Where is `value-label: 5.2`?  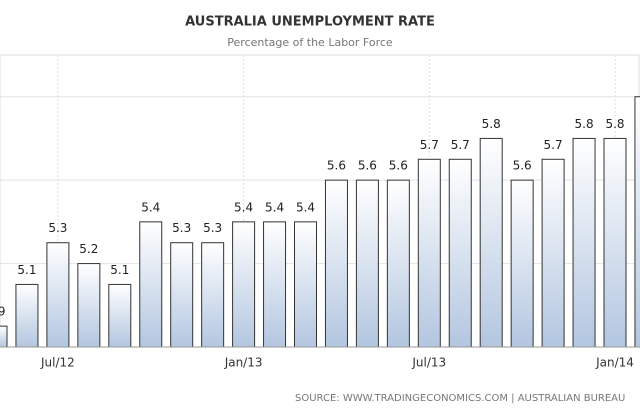 value-label: 5.2 is located at coordinates (88, 249).